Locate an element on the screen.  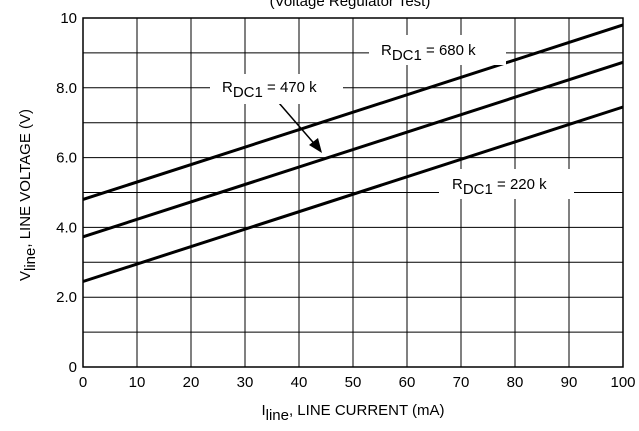
x-tick-label: 0 is located at coordinates (83, 382).